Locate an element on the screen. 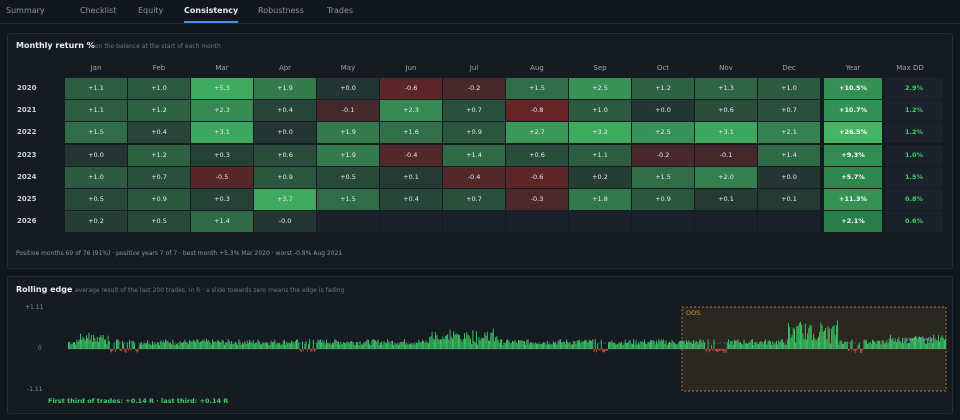  month-return-cell: +0.2 is located at coordinates (600, 177).